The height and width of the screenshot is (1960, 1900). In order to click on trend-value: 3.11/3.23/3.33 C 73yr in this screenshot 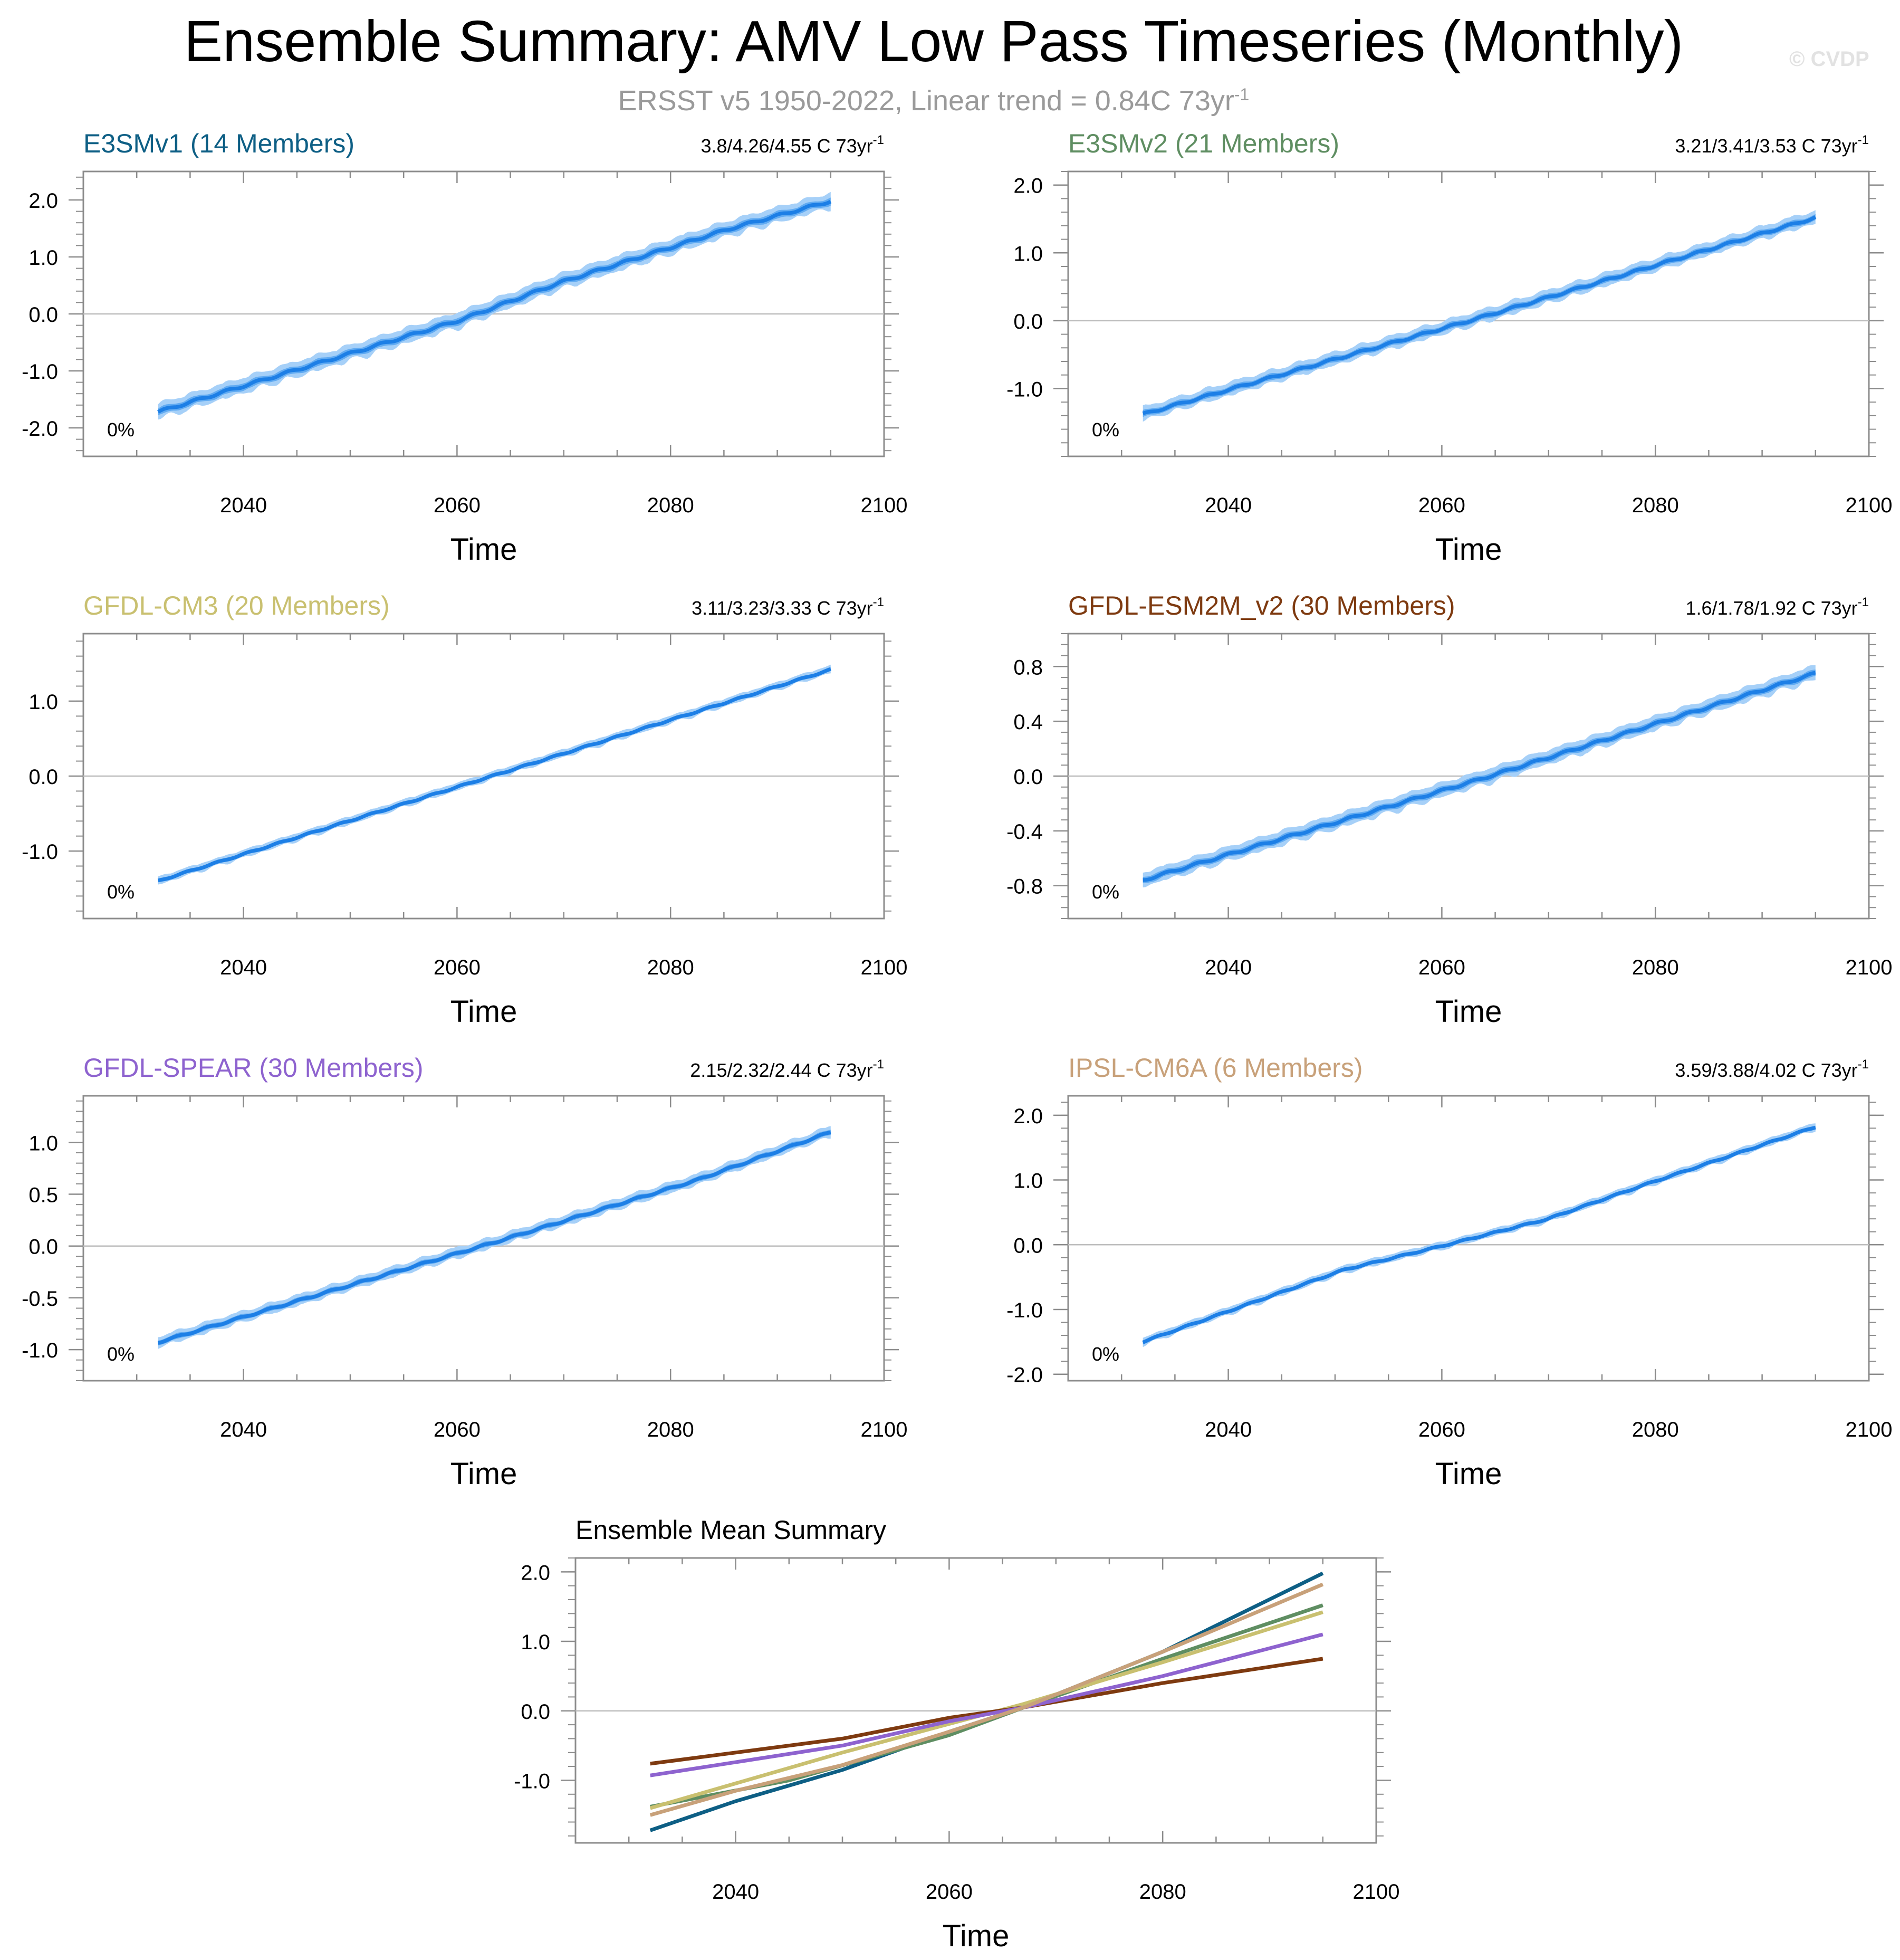, I will do `click(782, 608)`.